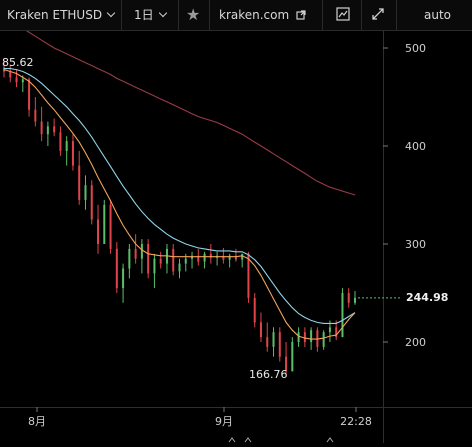 This screenshot has height=447, width=472. What do you see at coordinates (144, 15) in the screenshot?
I see `interval-label: 1日` at bounding box center [144, 15].